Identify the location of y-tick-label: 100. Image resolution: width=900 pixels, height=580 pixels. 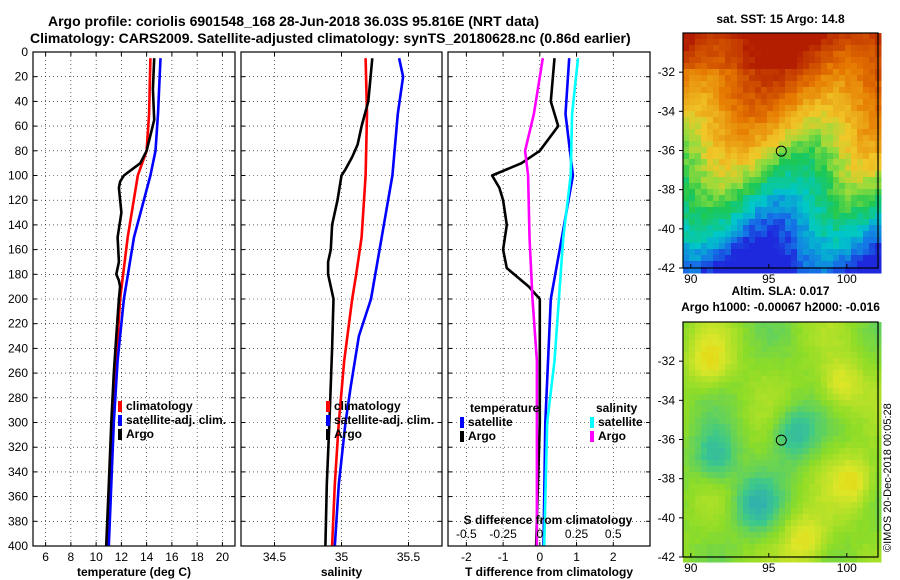
(18, 176).